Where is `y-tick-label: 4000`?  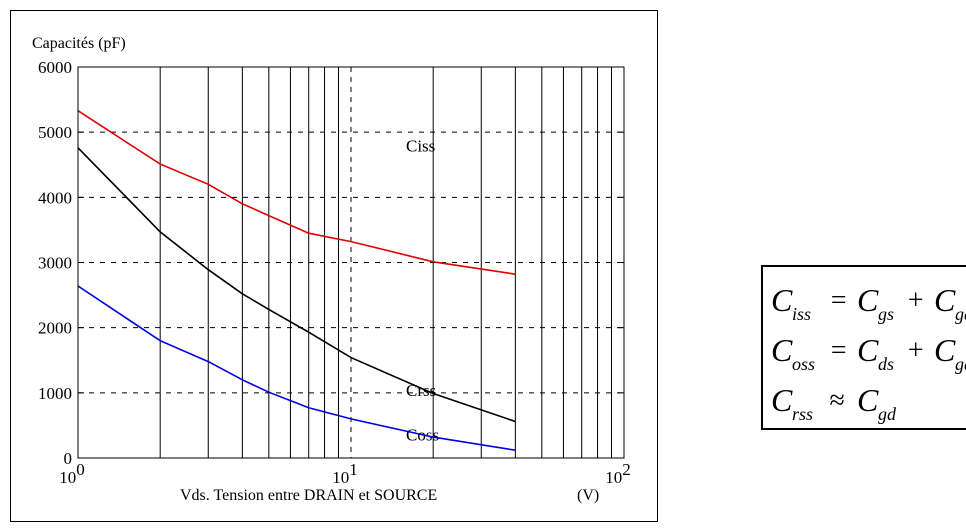
y-tick-label: 4000 is located at coordinates (55, 197).